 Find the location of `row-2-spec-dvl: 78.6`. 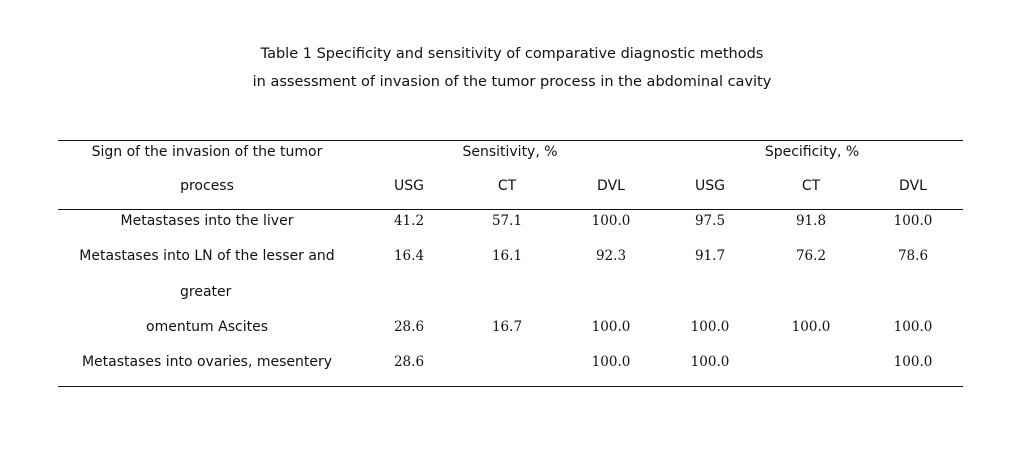

row-2-spec-dvl: 78.6 is located at coordinates (913, 256).